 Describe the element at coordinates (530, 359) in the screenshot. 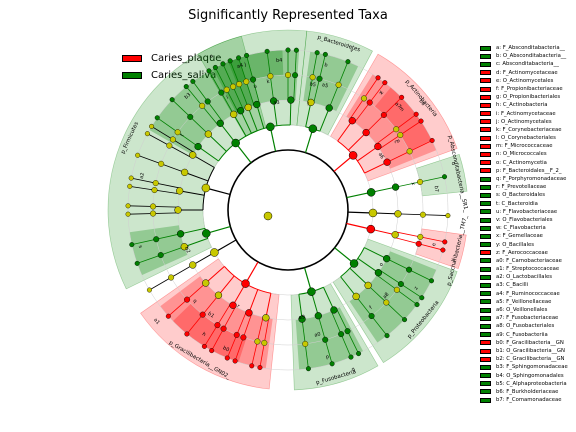

I see `taxa-key-label: b2: C_Gracilibacteria__GN` at that location.